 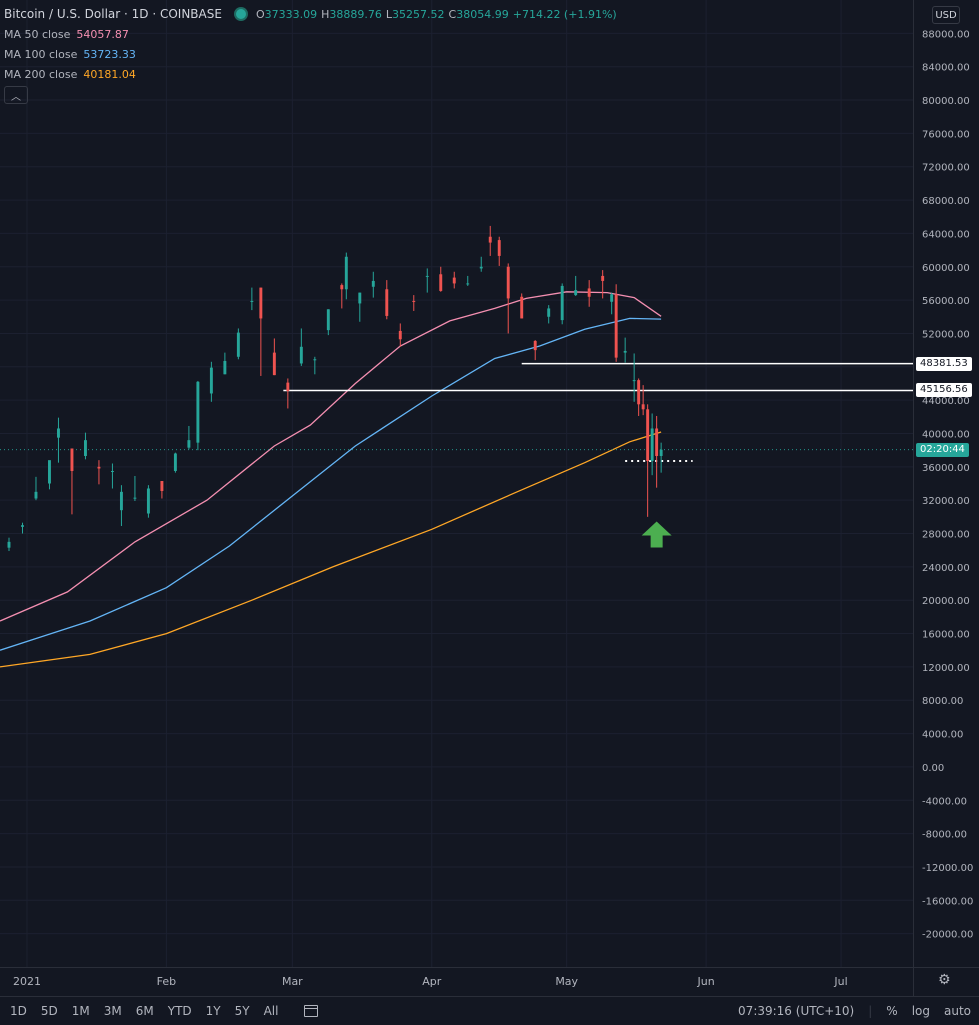 I want to click on timeframe-all: All, so click(x=271, y=1011).